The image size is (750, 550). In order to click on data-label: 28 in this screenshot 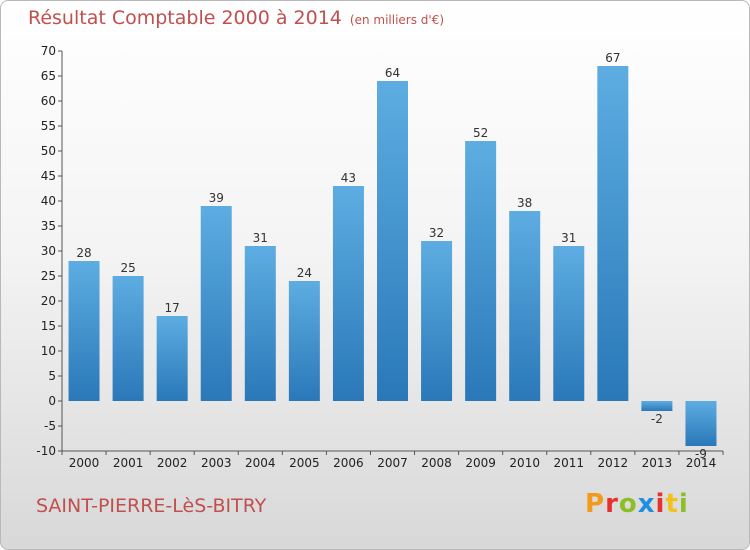, I will do `click(83, 253)`.